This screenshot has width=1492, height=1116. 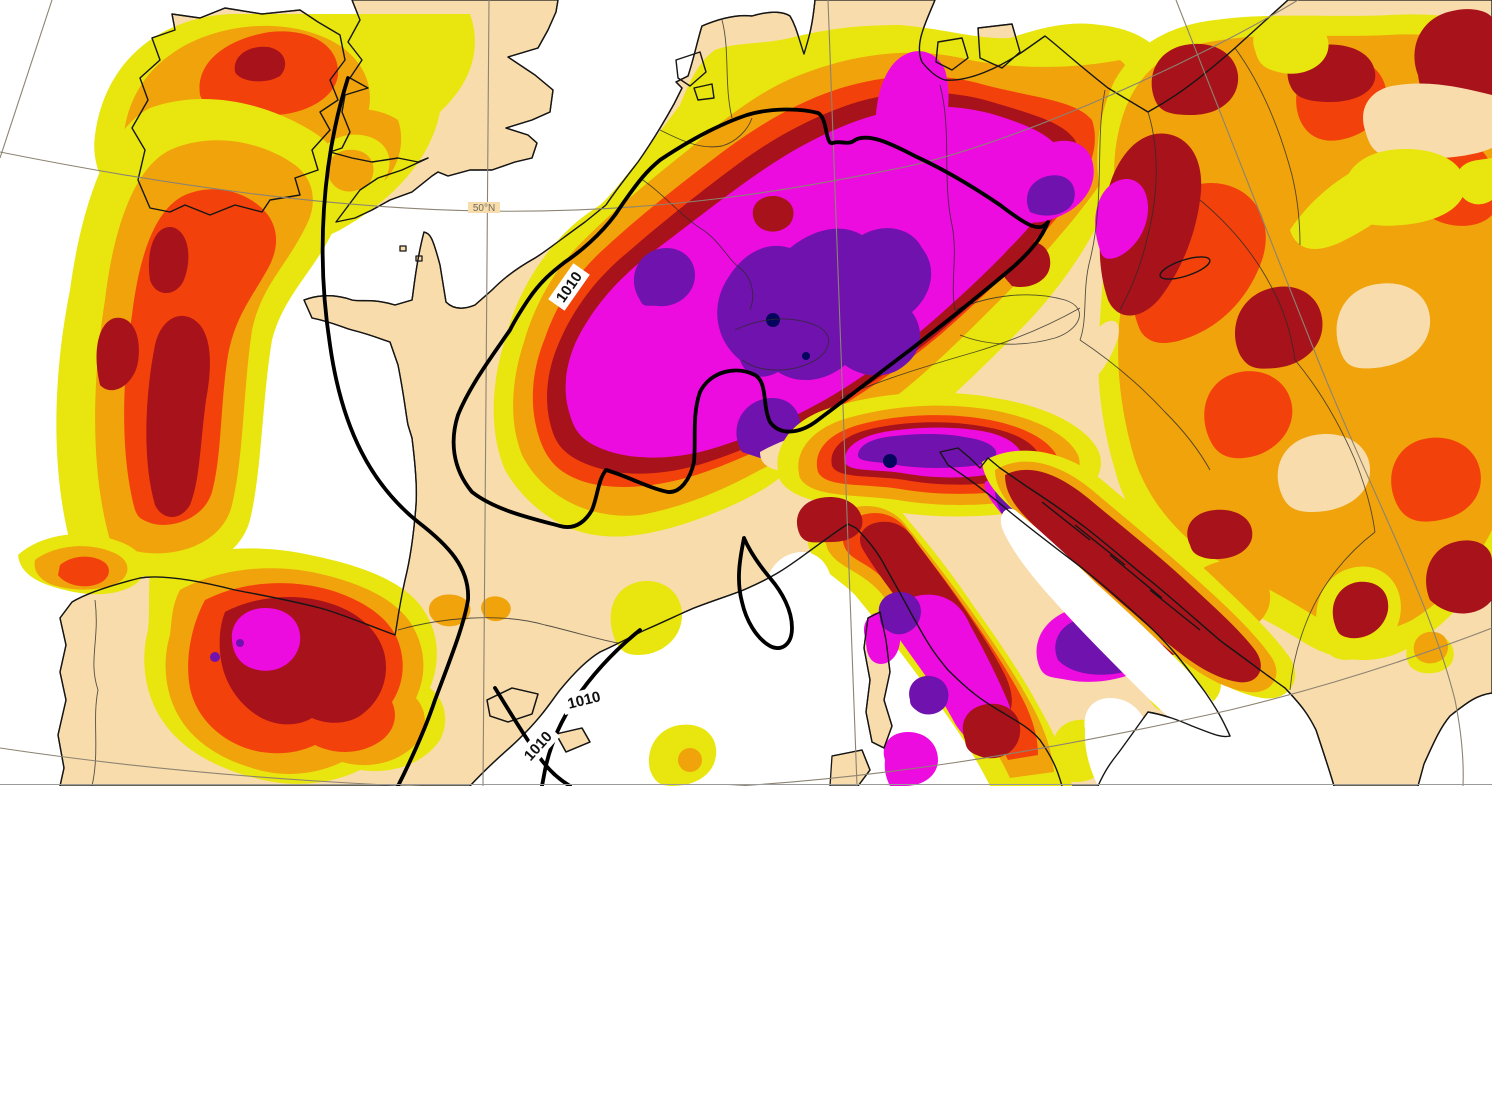 What do you see at coordinates (26, 79) in the screenshot?
I see `meridian-10W` at bounding box center [26, 79].